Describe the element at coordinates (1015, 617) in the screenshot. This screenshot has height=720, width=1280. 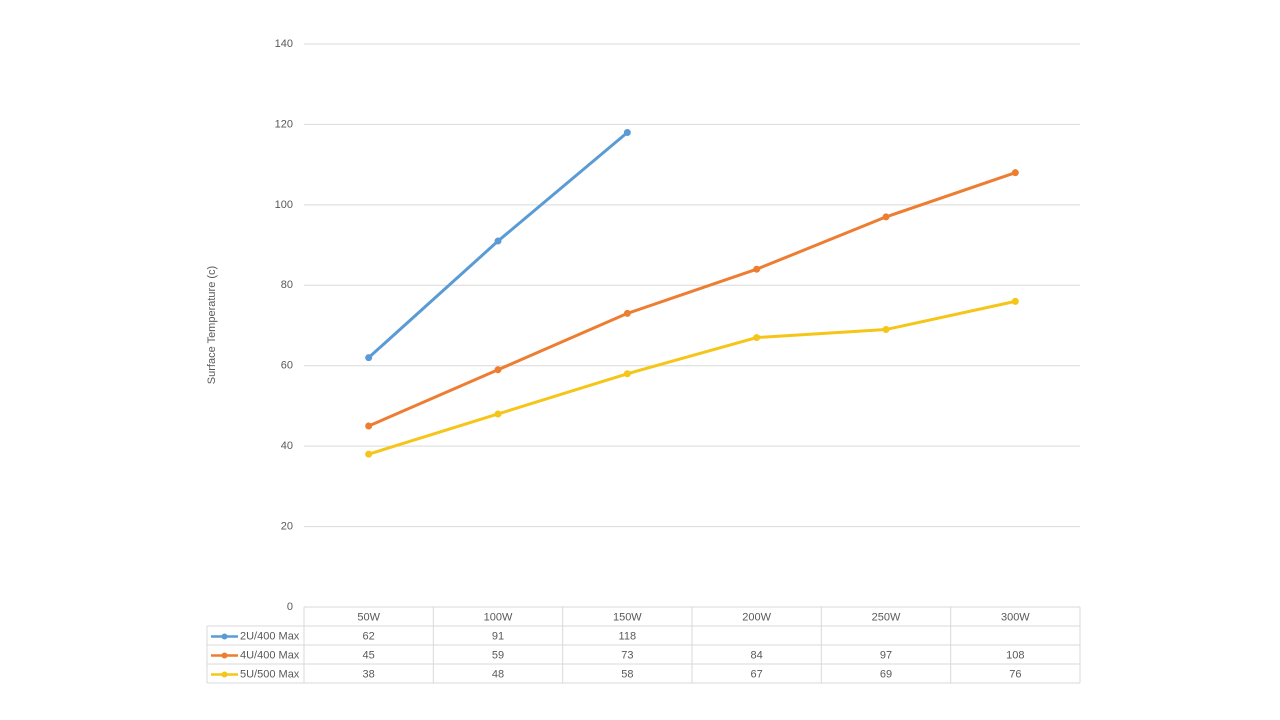
I see `x-tick-label: 300W` at that location.